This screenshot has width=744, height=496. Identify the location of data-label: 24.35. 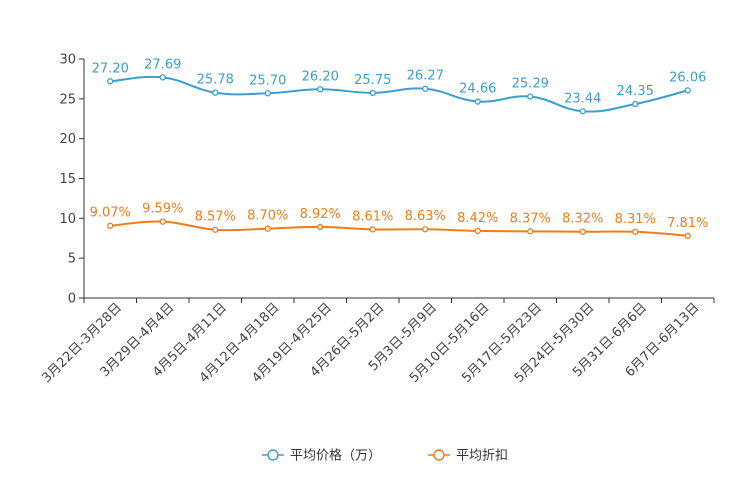
(635, 91).